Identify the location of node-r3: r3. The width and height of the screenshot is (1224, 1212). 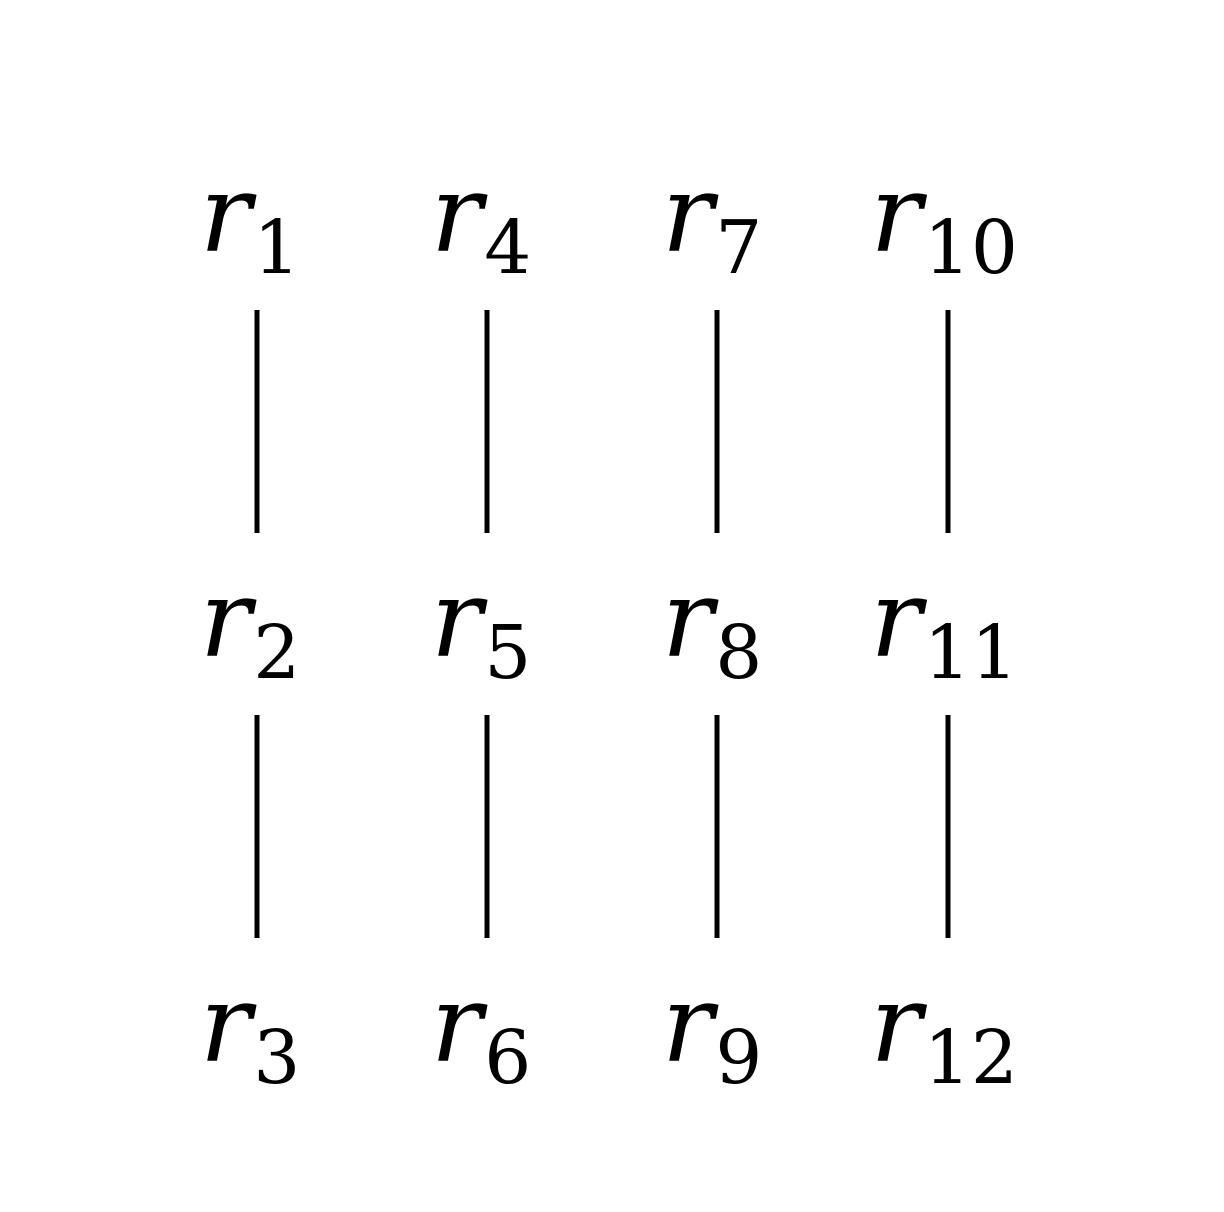
(250, 1033).